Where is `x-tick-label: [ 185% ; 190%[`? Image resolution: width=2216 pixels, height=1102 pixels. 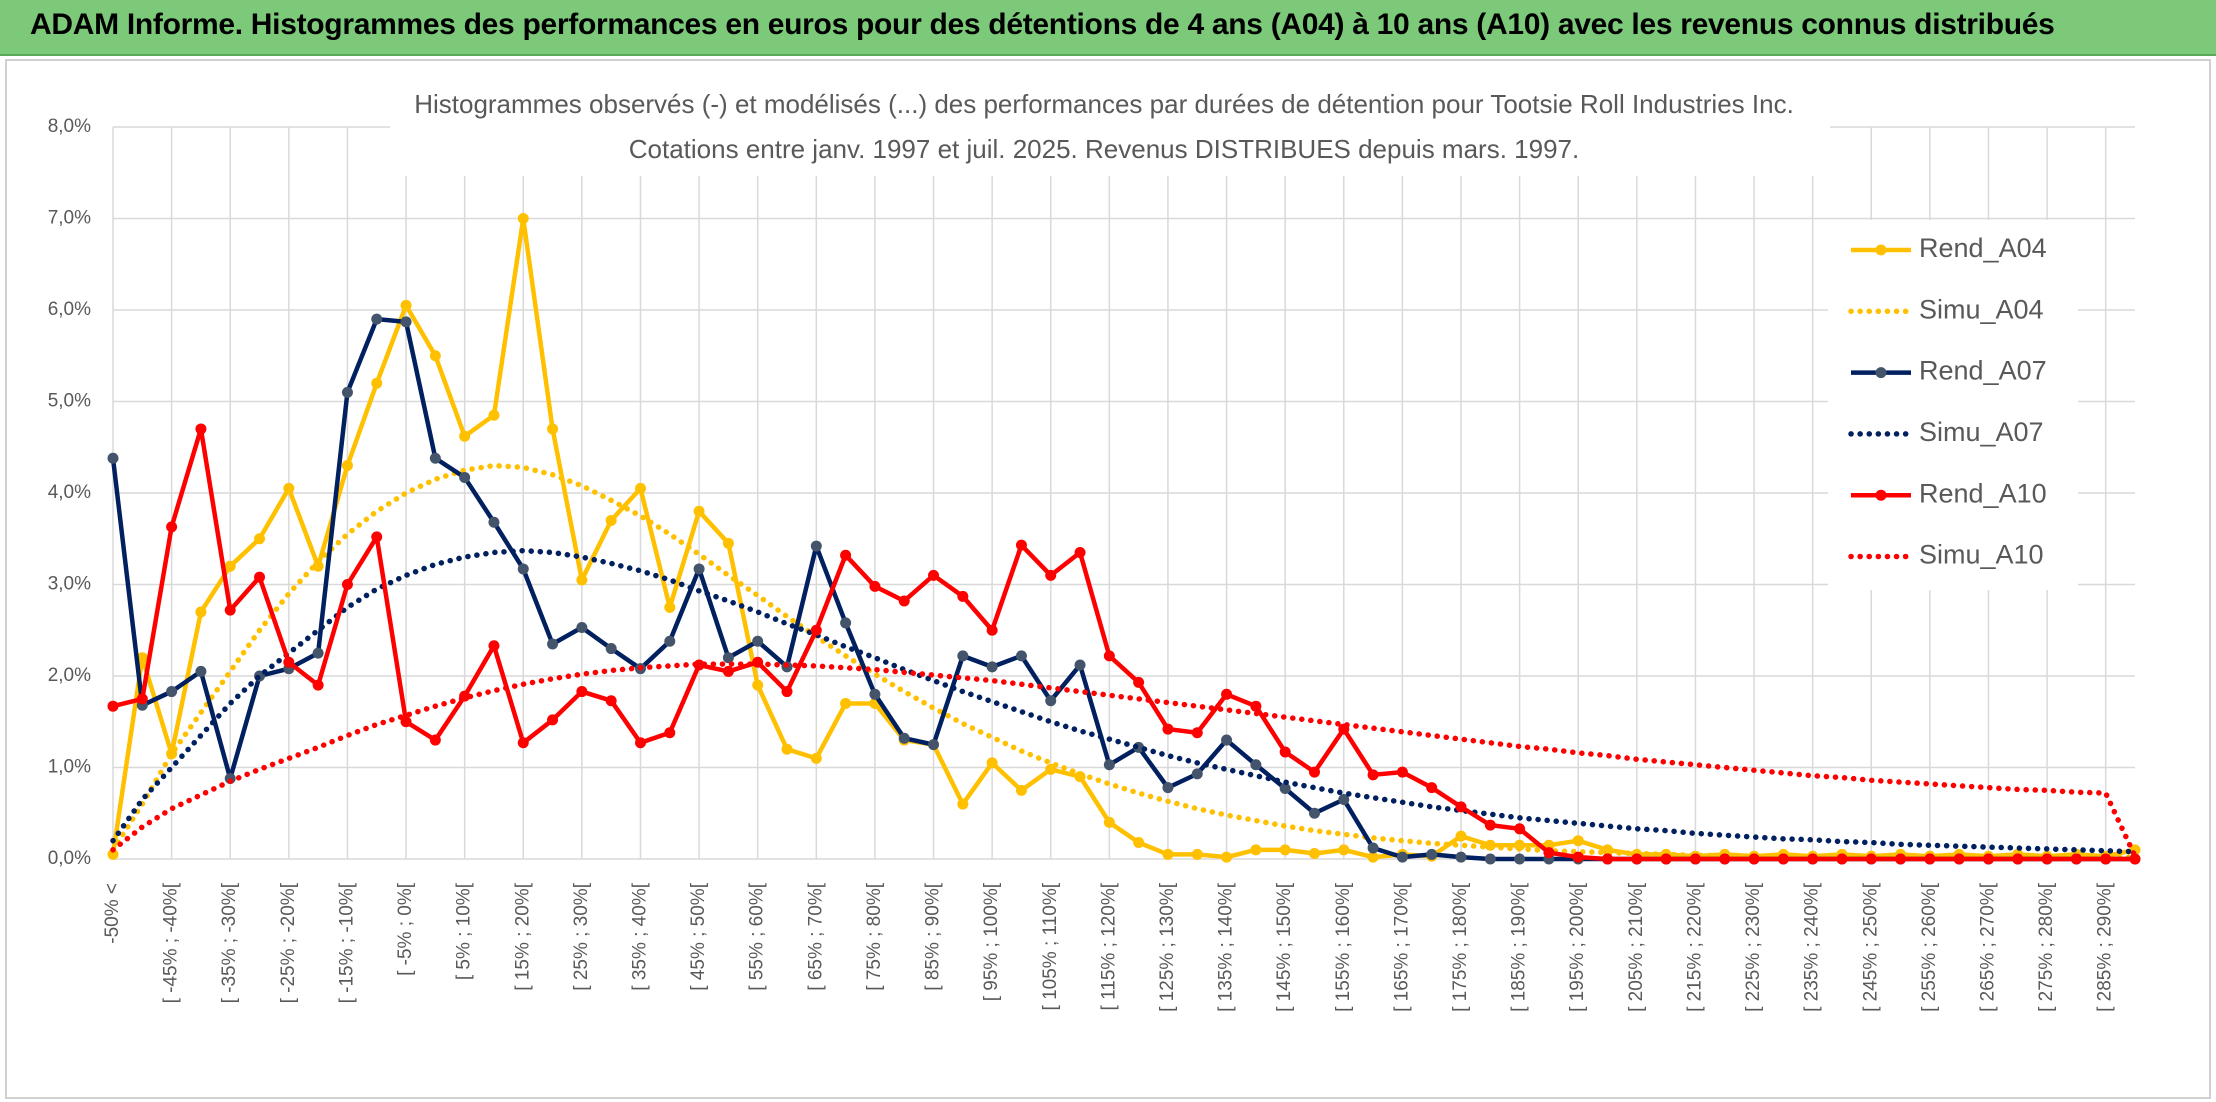
x-tick-label: [ 185% ; 190%[ is located at coordinates (1519, 947).